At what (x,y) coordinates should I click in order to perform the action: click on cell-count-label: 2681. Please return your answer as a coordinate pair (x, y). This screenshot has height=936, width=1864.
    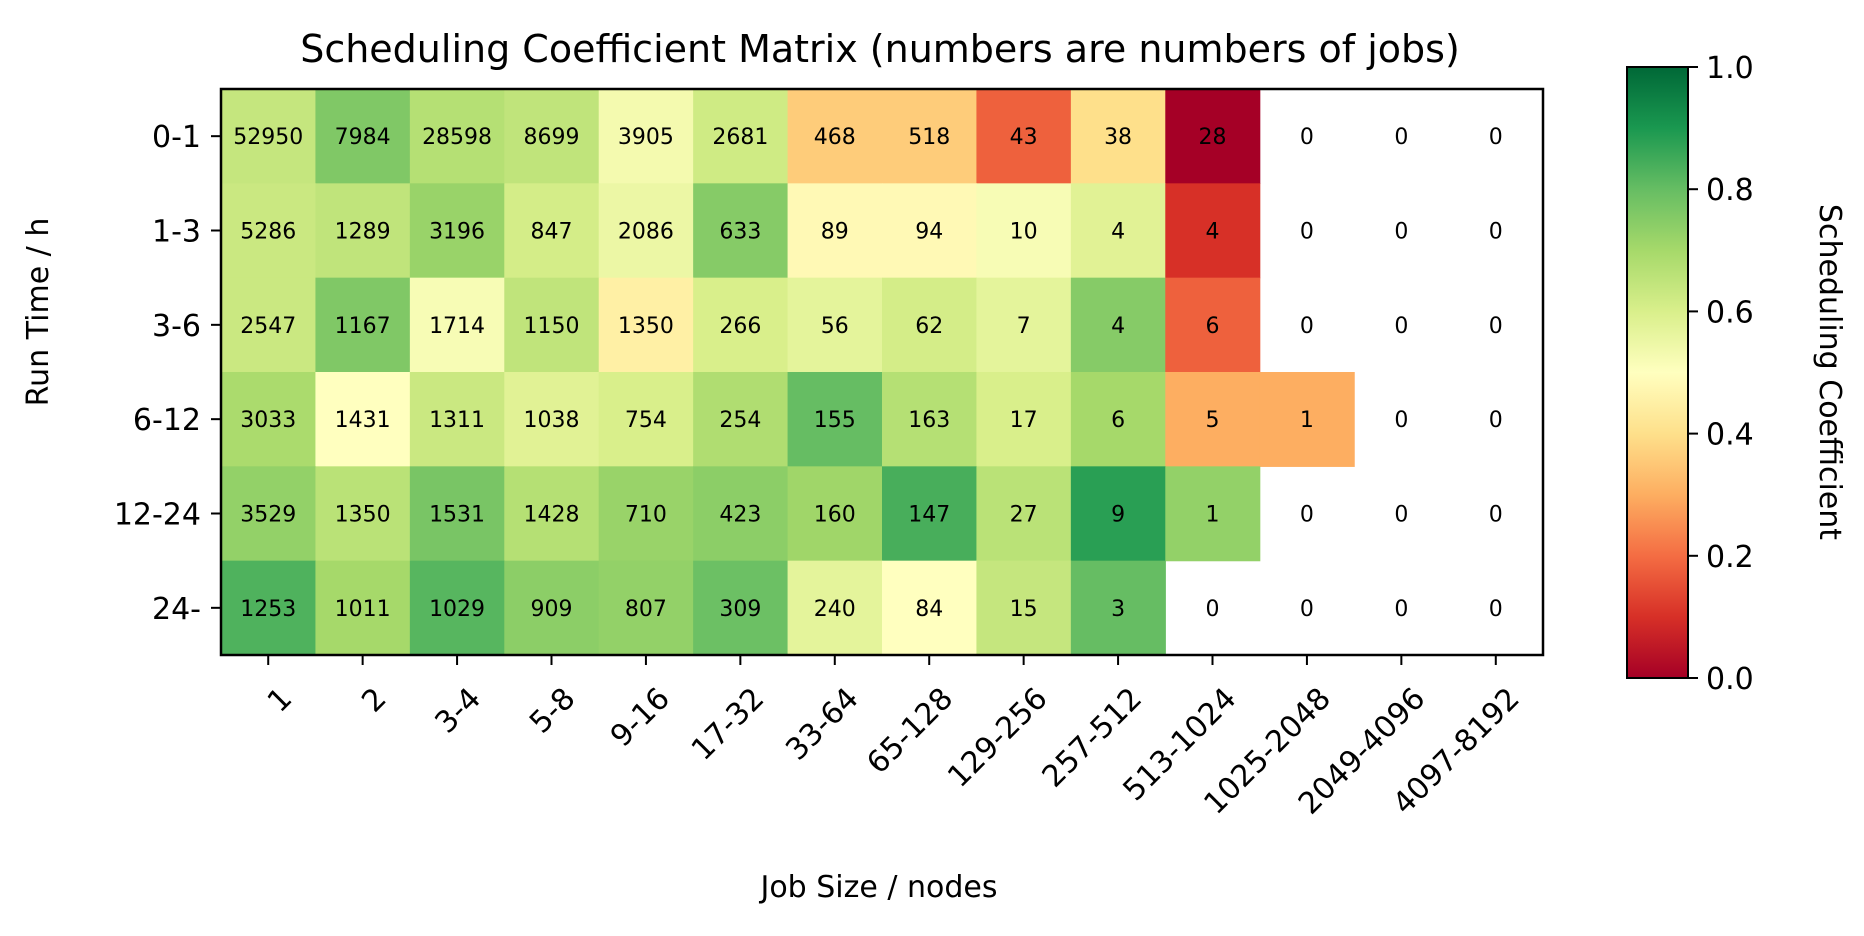
    Looking at the image, I should click on (740, 137).